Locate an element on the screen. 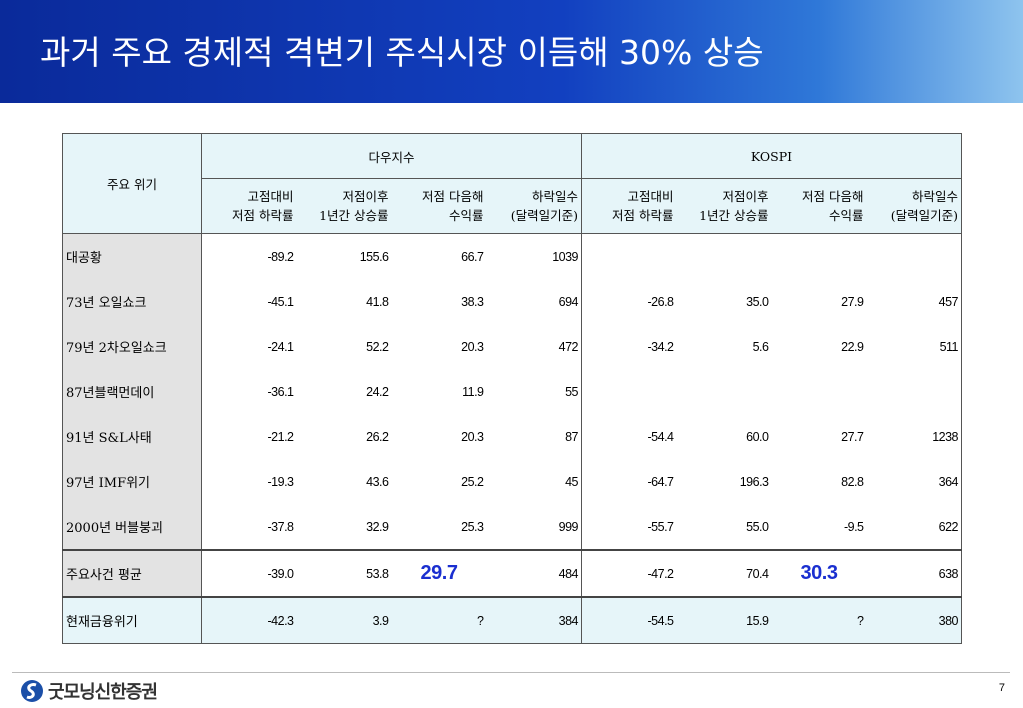 The height and width of the screenshot is (708, 1023). table-cell: 457 is located at coordinates (914, 301).